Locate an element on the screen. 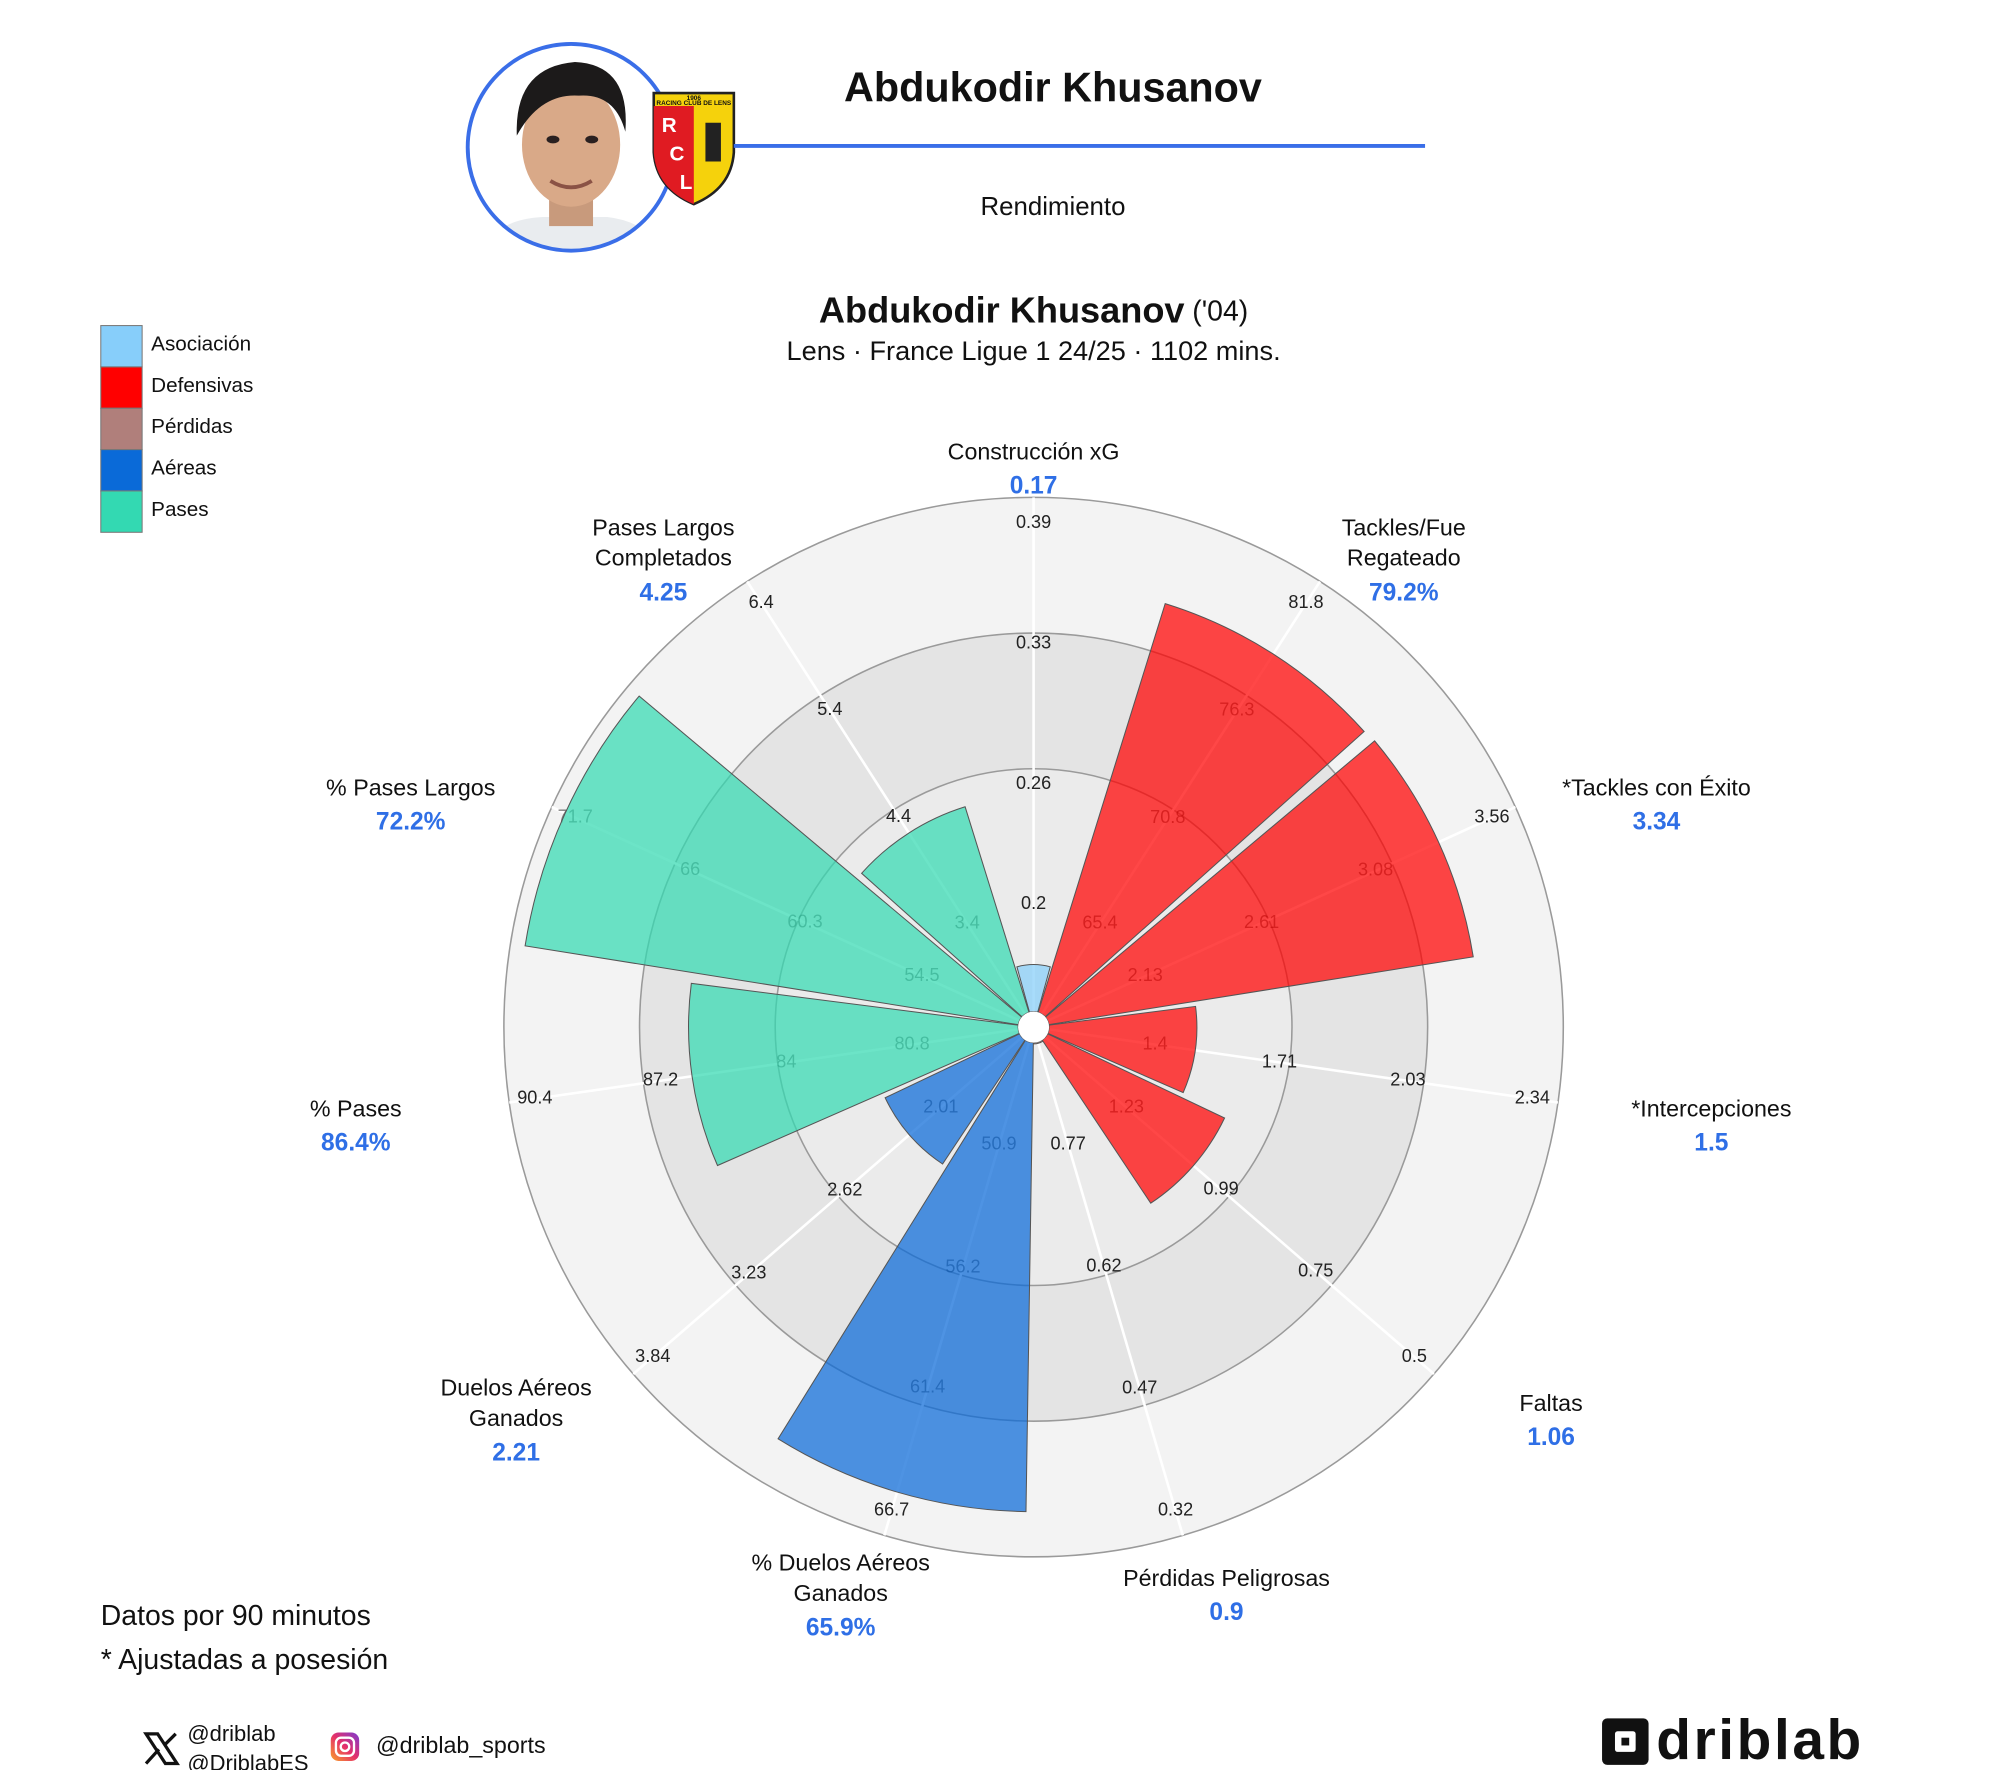  chart-title: Abdukodir Khusanov ('04) is located at coordinates (1033, 309).